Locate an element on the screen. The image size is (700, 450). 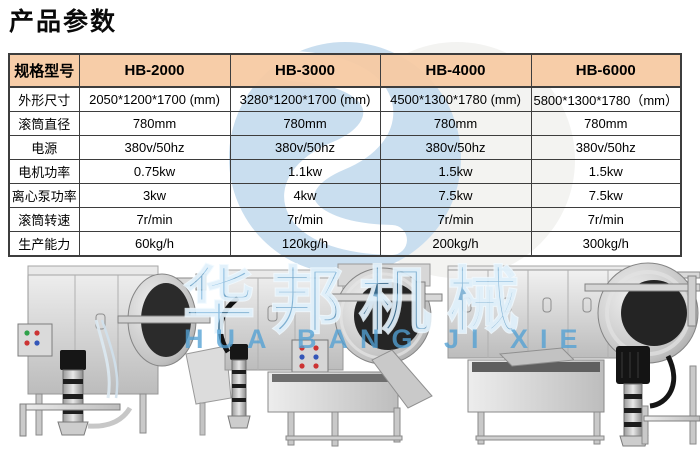
header-cell-model: 规格型号 is located at coordinates (44, 70).